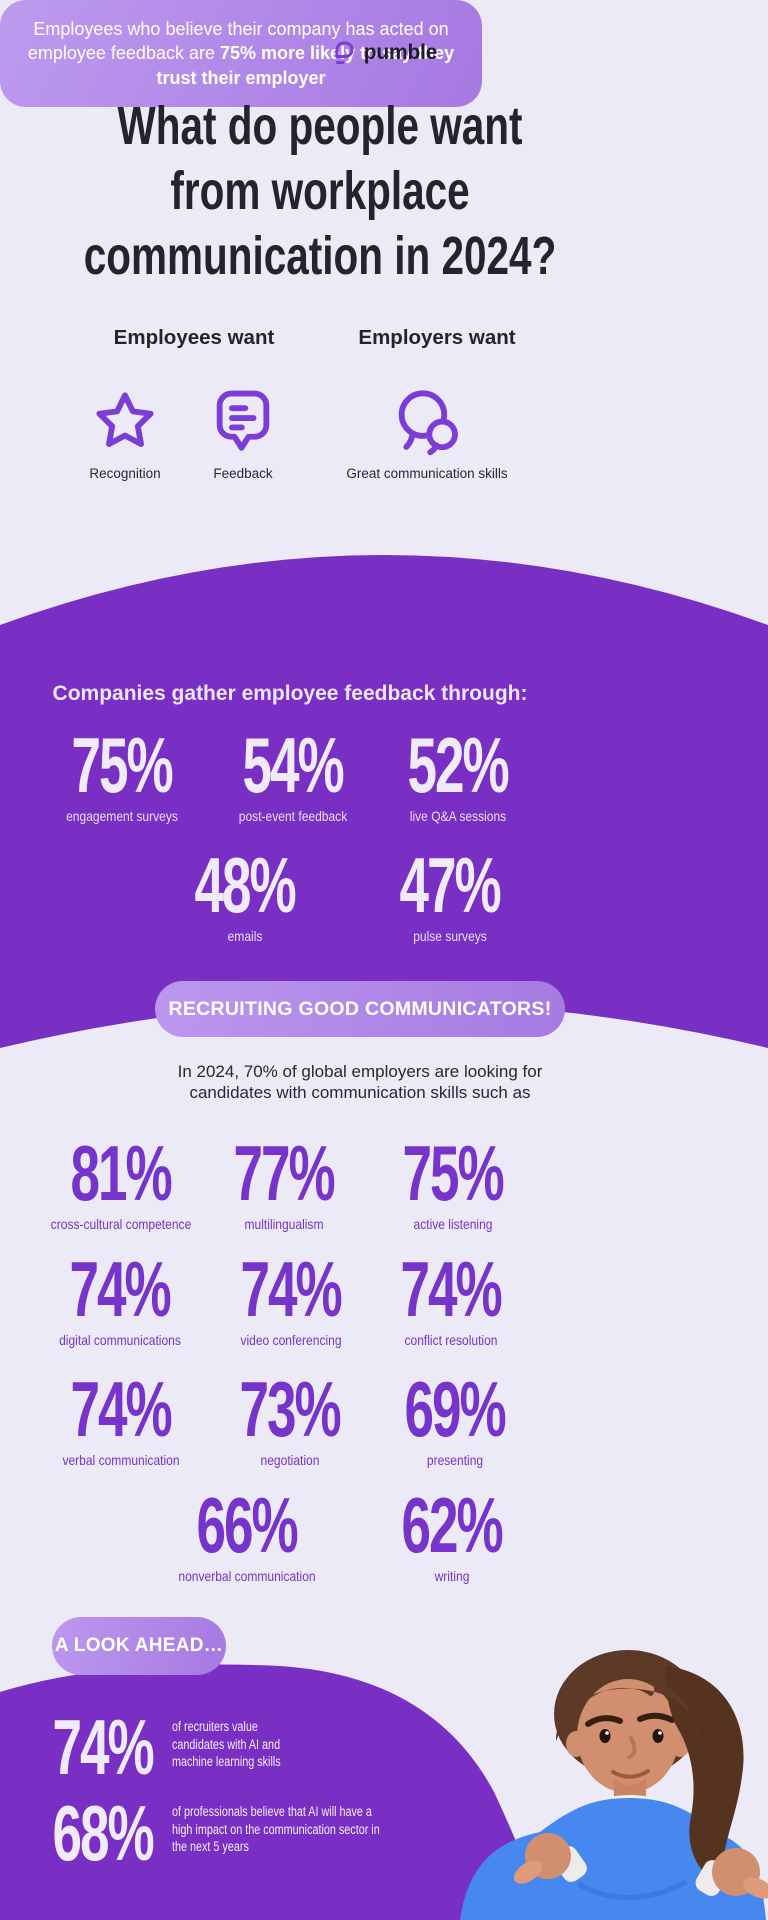  Describe the element at coordinates (290, 1460) in the screenshot. I see `stat-label: negotiation` at that location.